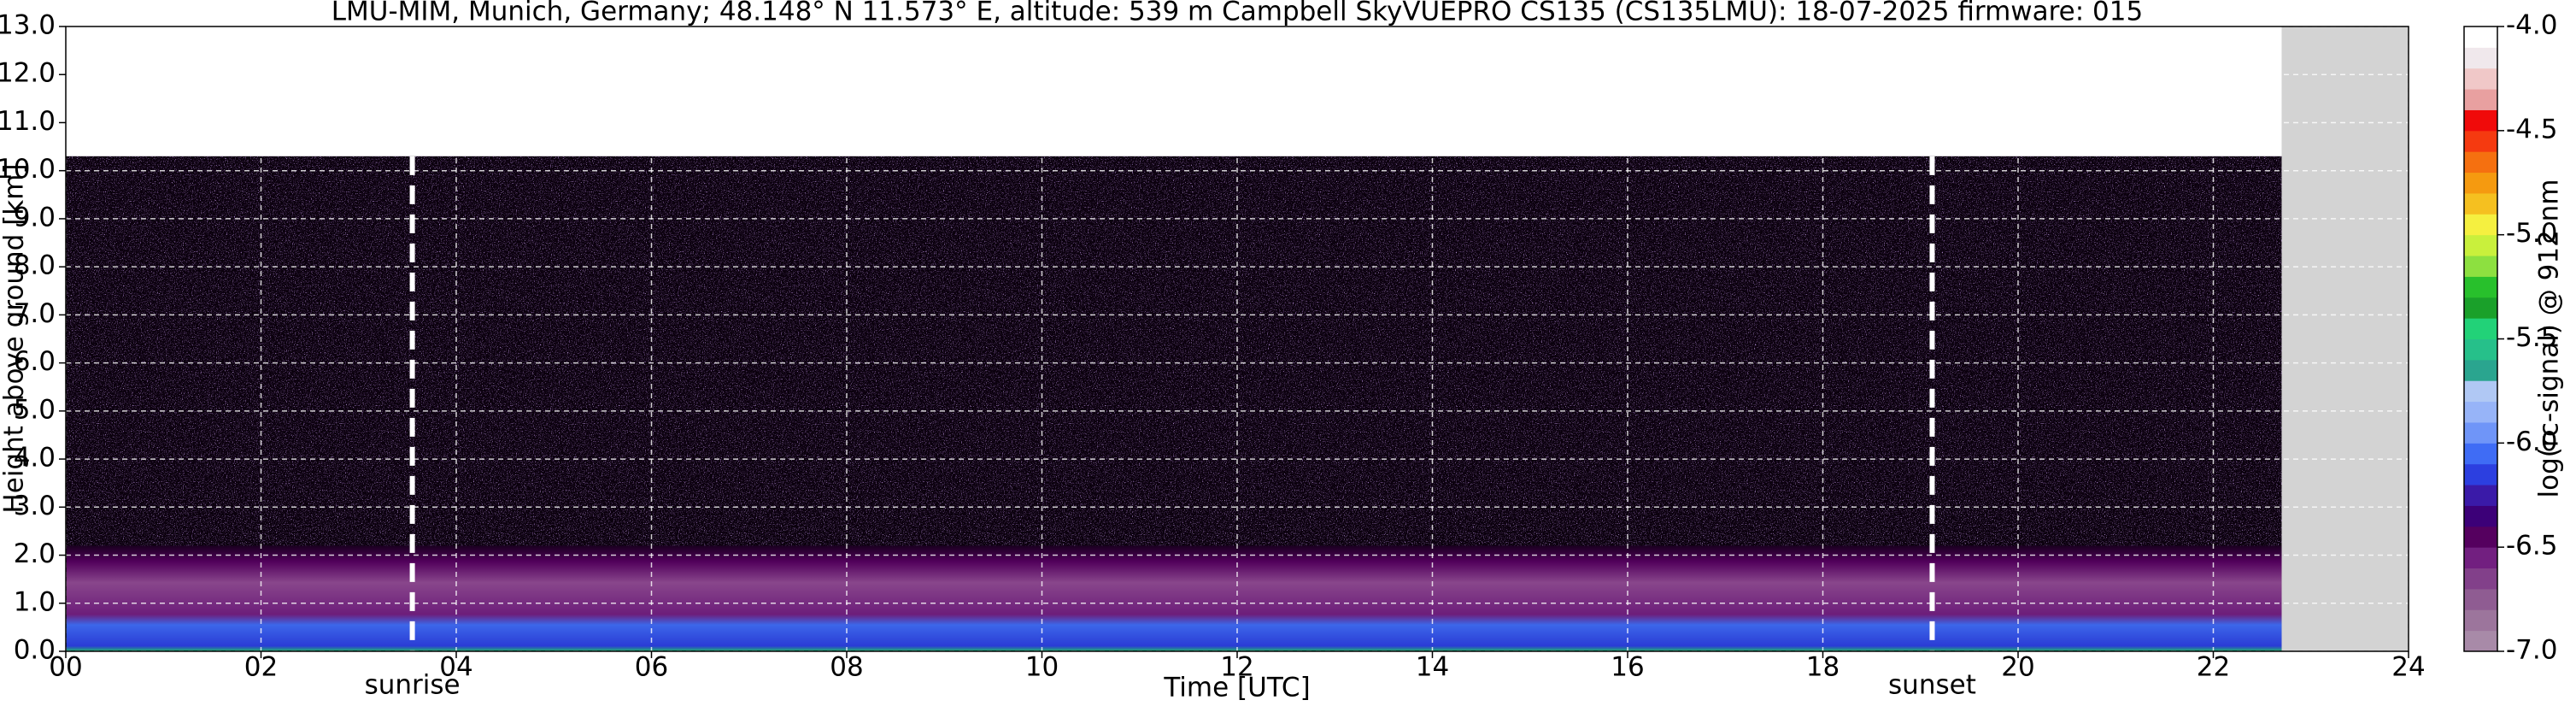 This screenshot has width=2576, height=706. Describe the element at coordinates (35, 265) in the screenshot. I see `y-tick-label: 8.0` at that location.